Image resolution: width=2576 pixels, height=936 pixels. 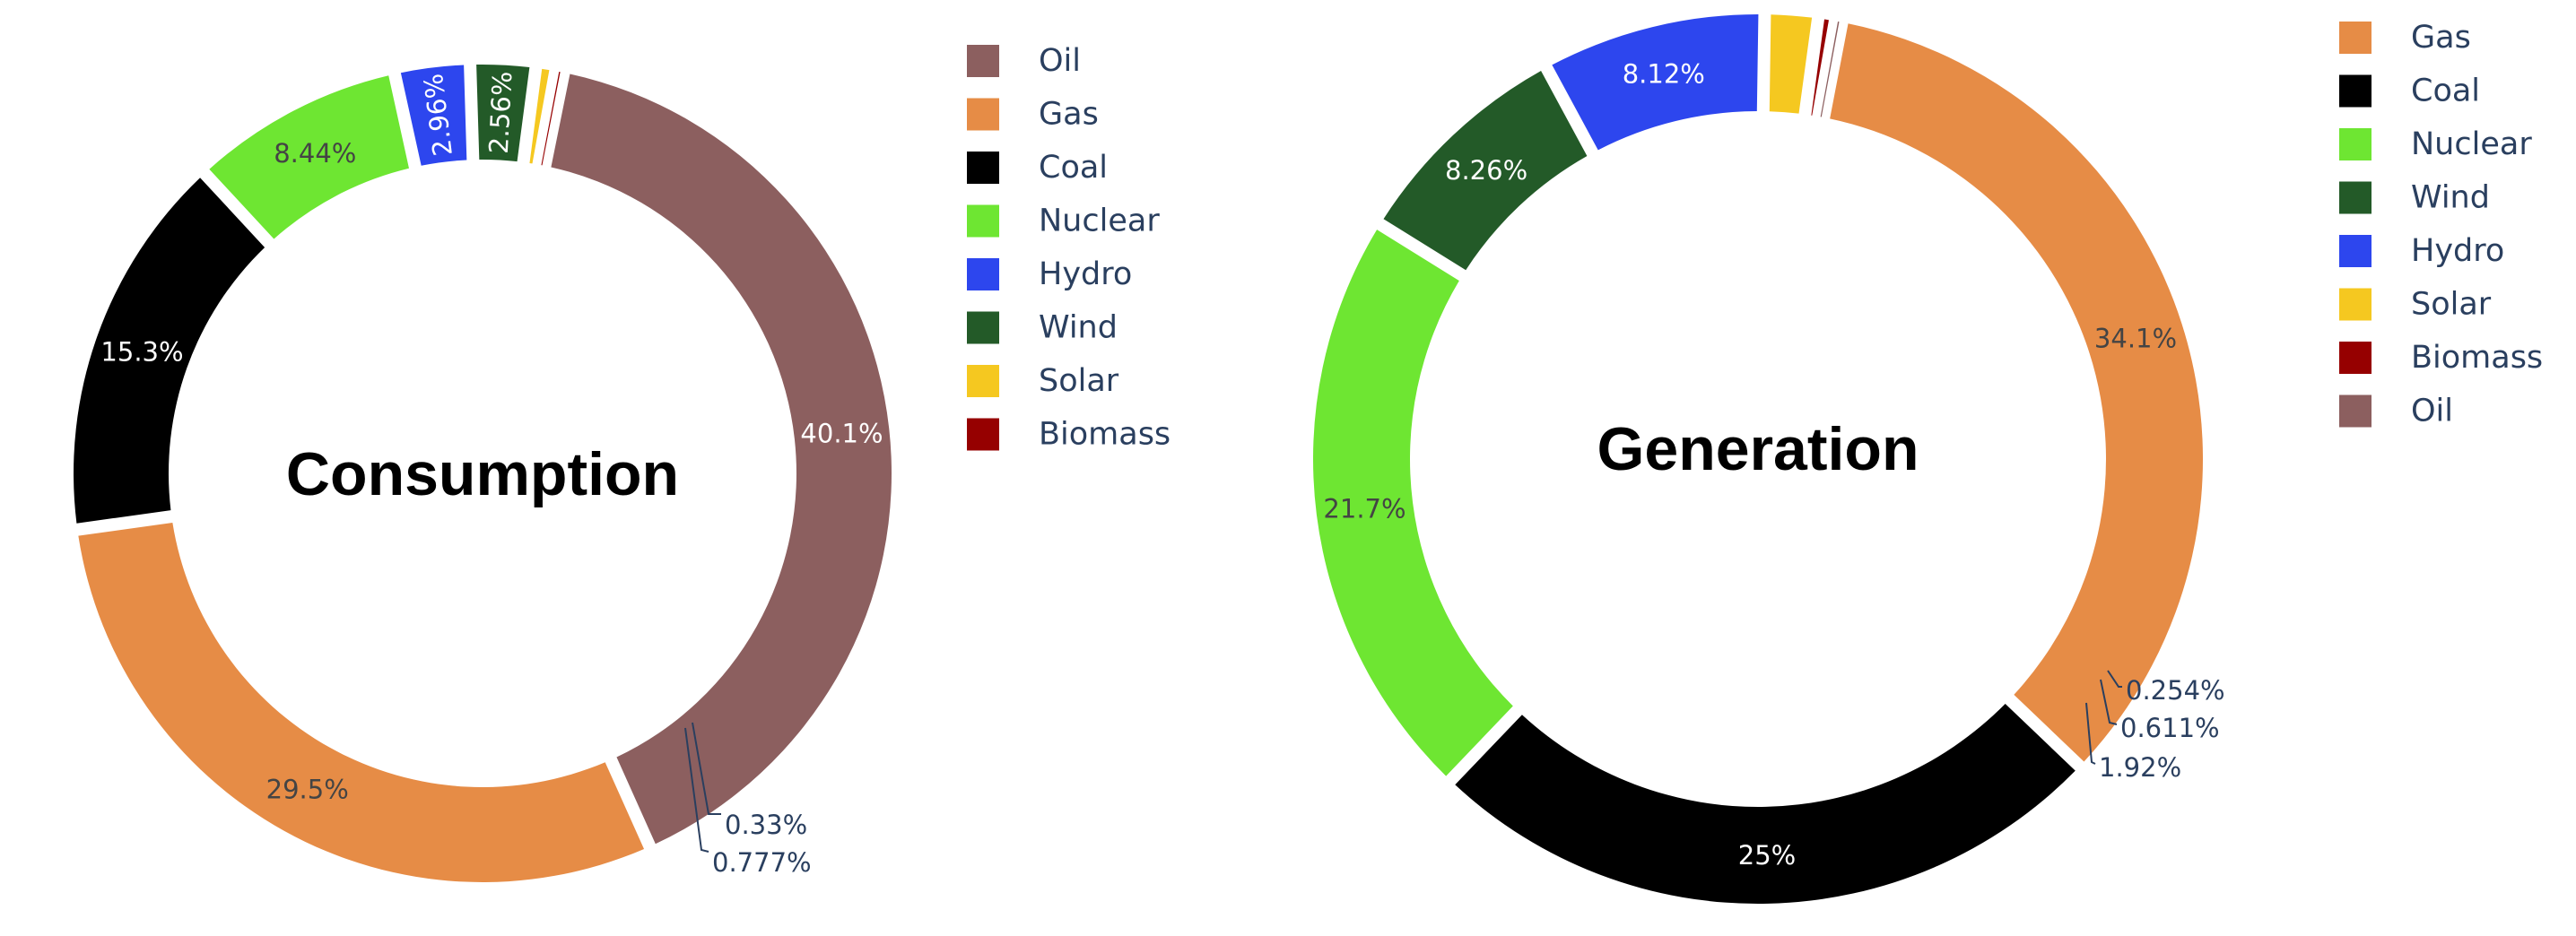 What do you see at coordinates (983, 61) in the screenshot?
I see `consumption-legend-swatch-oil` at bounding box center [983, 61].